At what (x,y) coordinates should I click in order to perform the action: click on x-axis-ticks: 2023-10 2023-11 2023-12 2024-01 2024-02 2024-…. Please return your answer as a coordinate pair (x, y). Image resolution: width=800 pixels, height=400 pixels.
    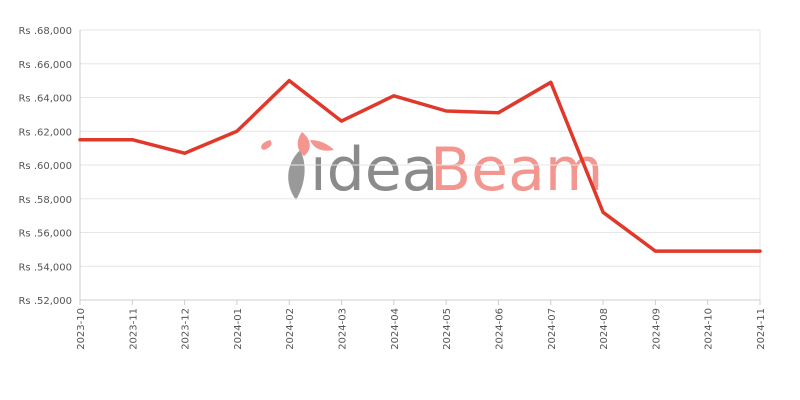
    Looking at the image, I should click on (421, 325).